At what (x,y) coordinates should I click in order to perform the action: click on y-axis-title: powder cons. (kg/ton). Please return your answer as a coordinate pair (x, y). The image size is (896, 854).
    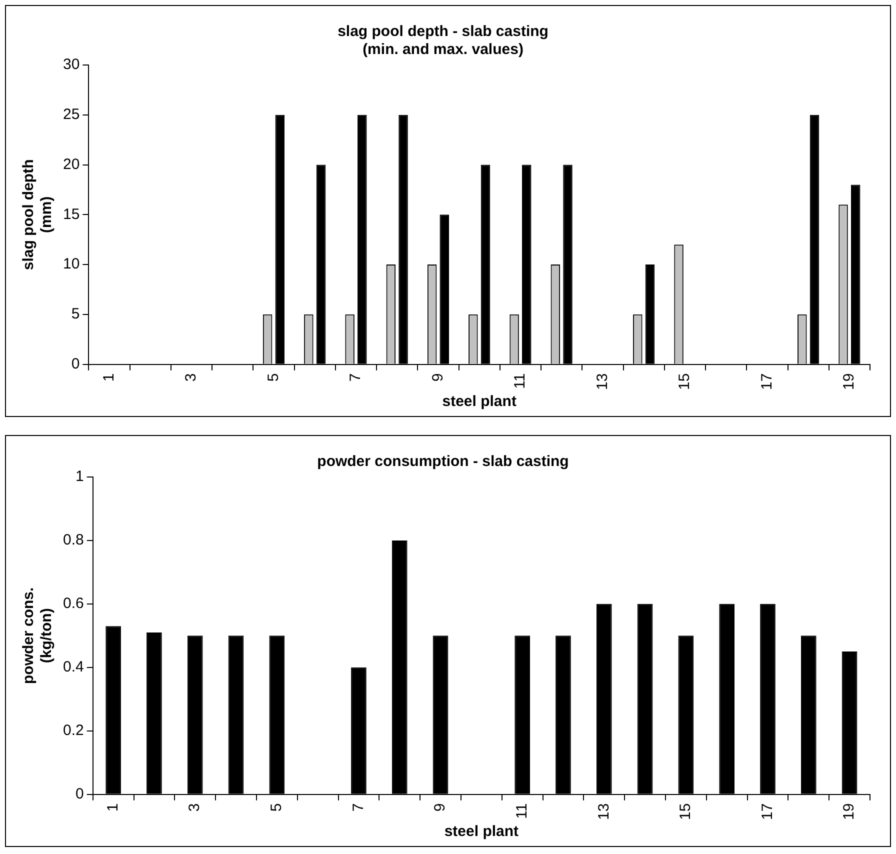
    Looking at the image, I should click on (38, 635).